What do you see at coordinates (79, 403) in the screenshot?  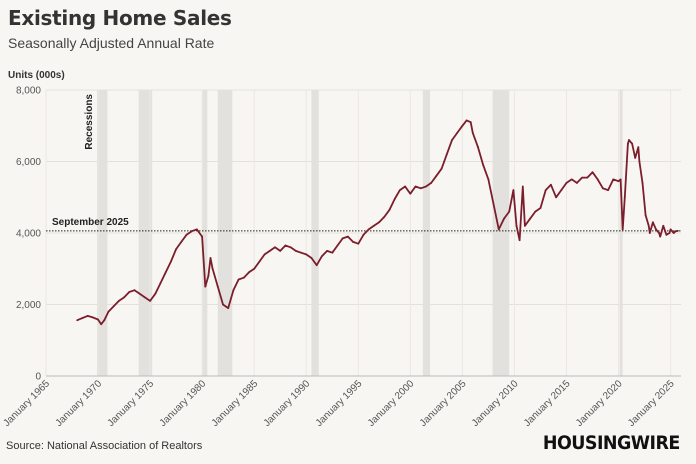 I see `x-tick-label: January 1970` at bounding box center [79, 403].